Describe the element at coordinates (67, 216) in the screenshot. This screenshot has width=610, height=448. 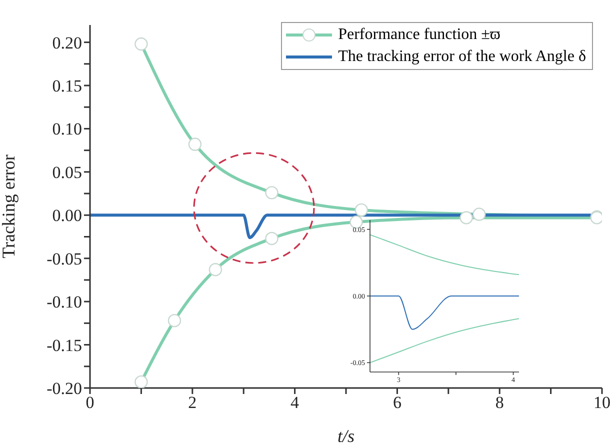
I see `y-tick-label: 0.00` at that location.